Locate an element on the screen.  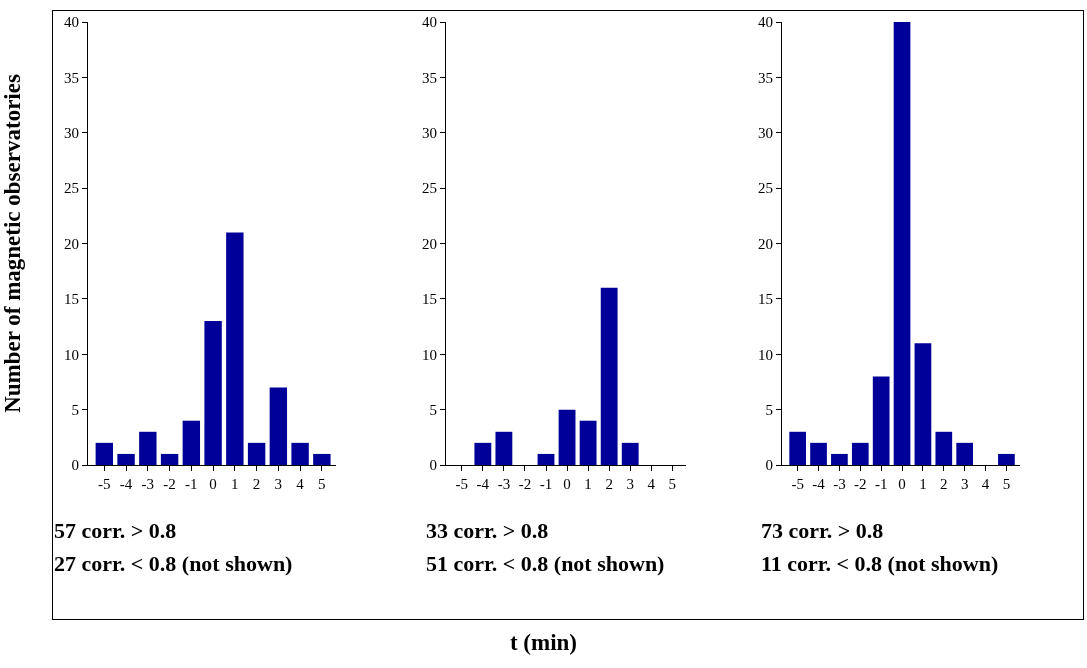
text: 11 corr. < 0.8 (not shown) is located at coordinates (880, 563).